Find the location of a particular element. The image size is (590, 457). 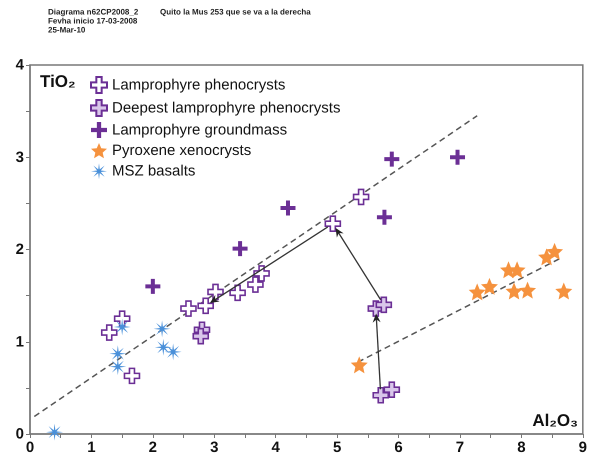

x-tick-label: 3 is located at coordinates (214, 447).